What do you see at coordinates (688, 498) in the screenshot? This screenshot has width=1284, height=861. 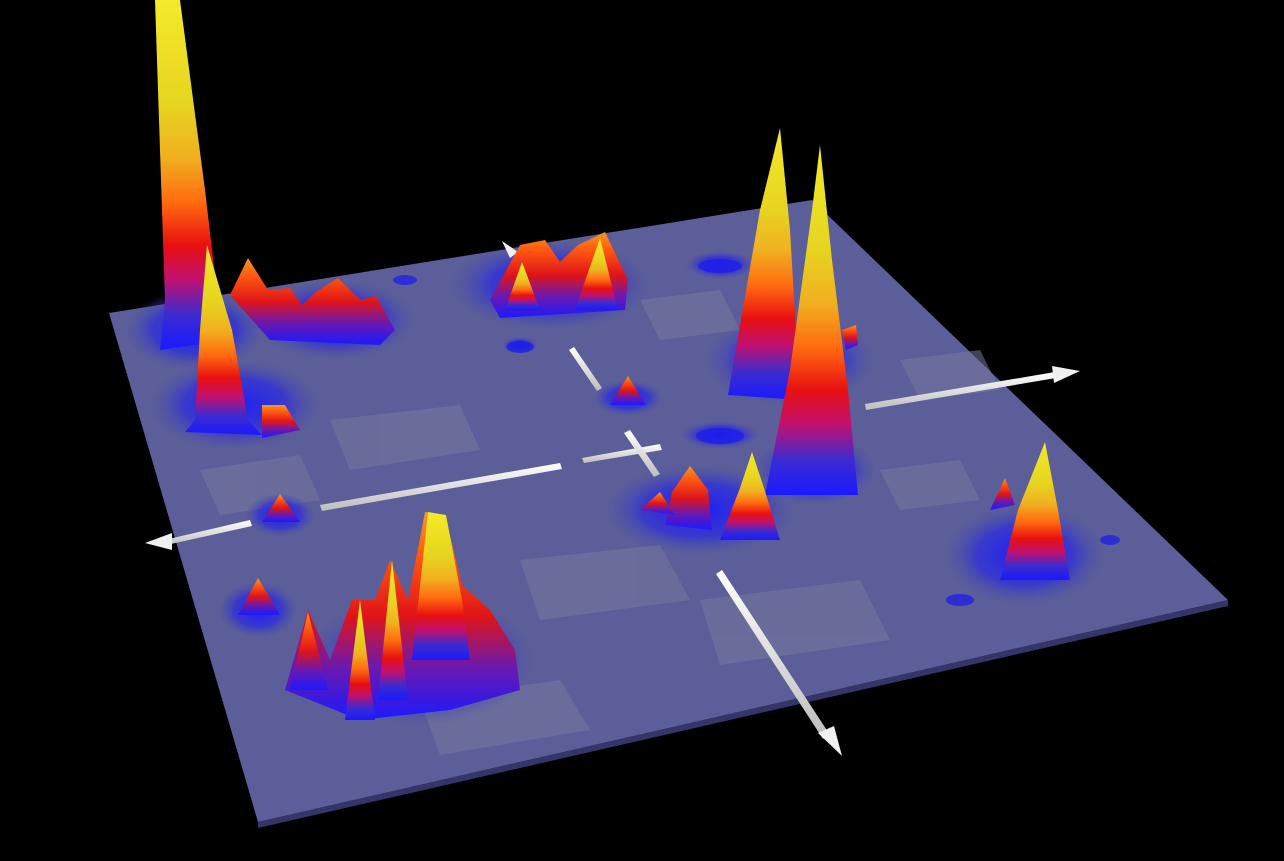 I see `peak-cluster-front-center` at bounding box center [688, 498].